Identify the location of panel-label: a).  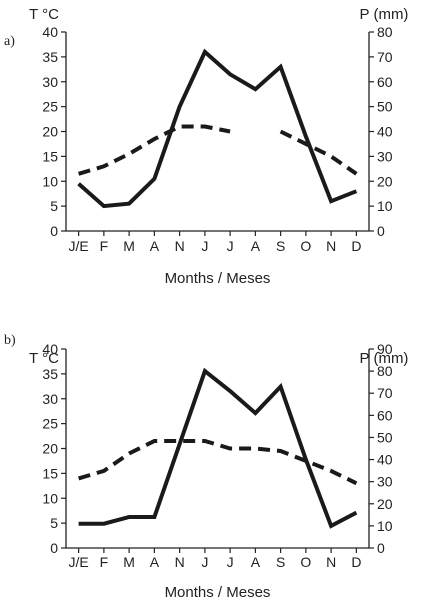
(9, 41).